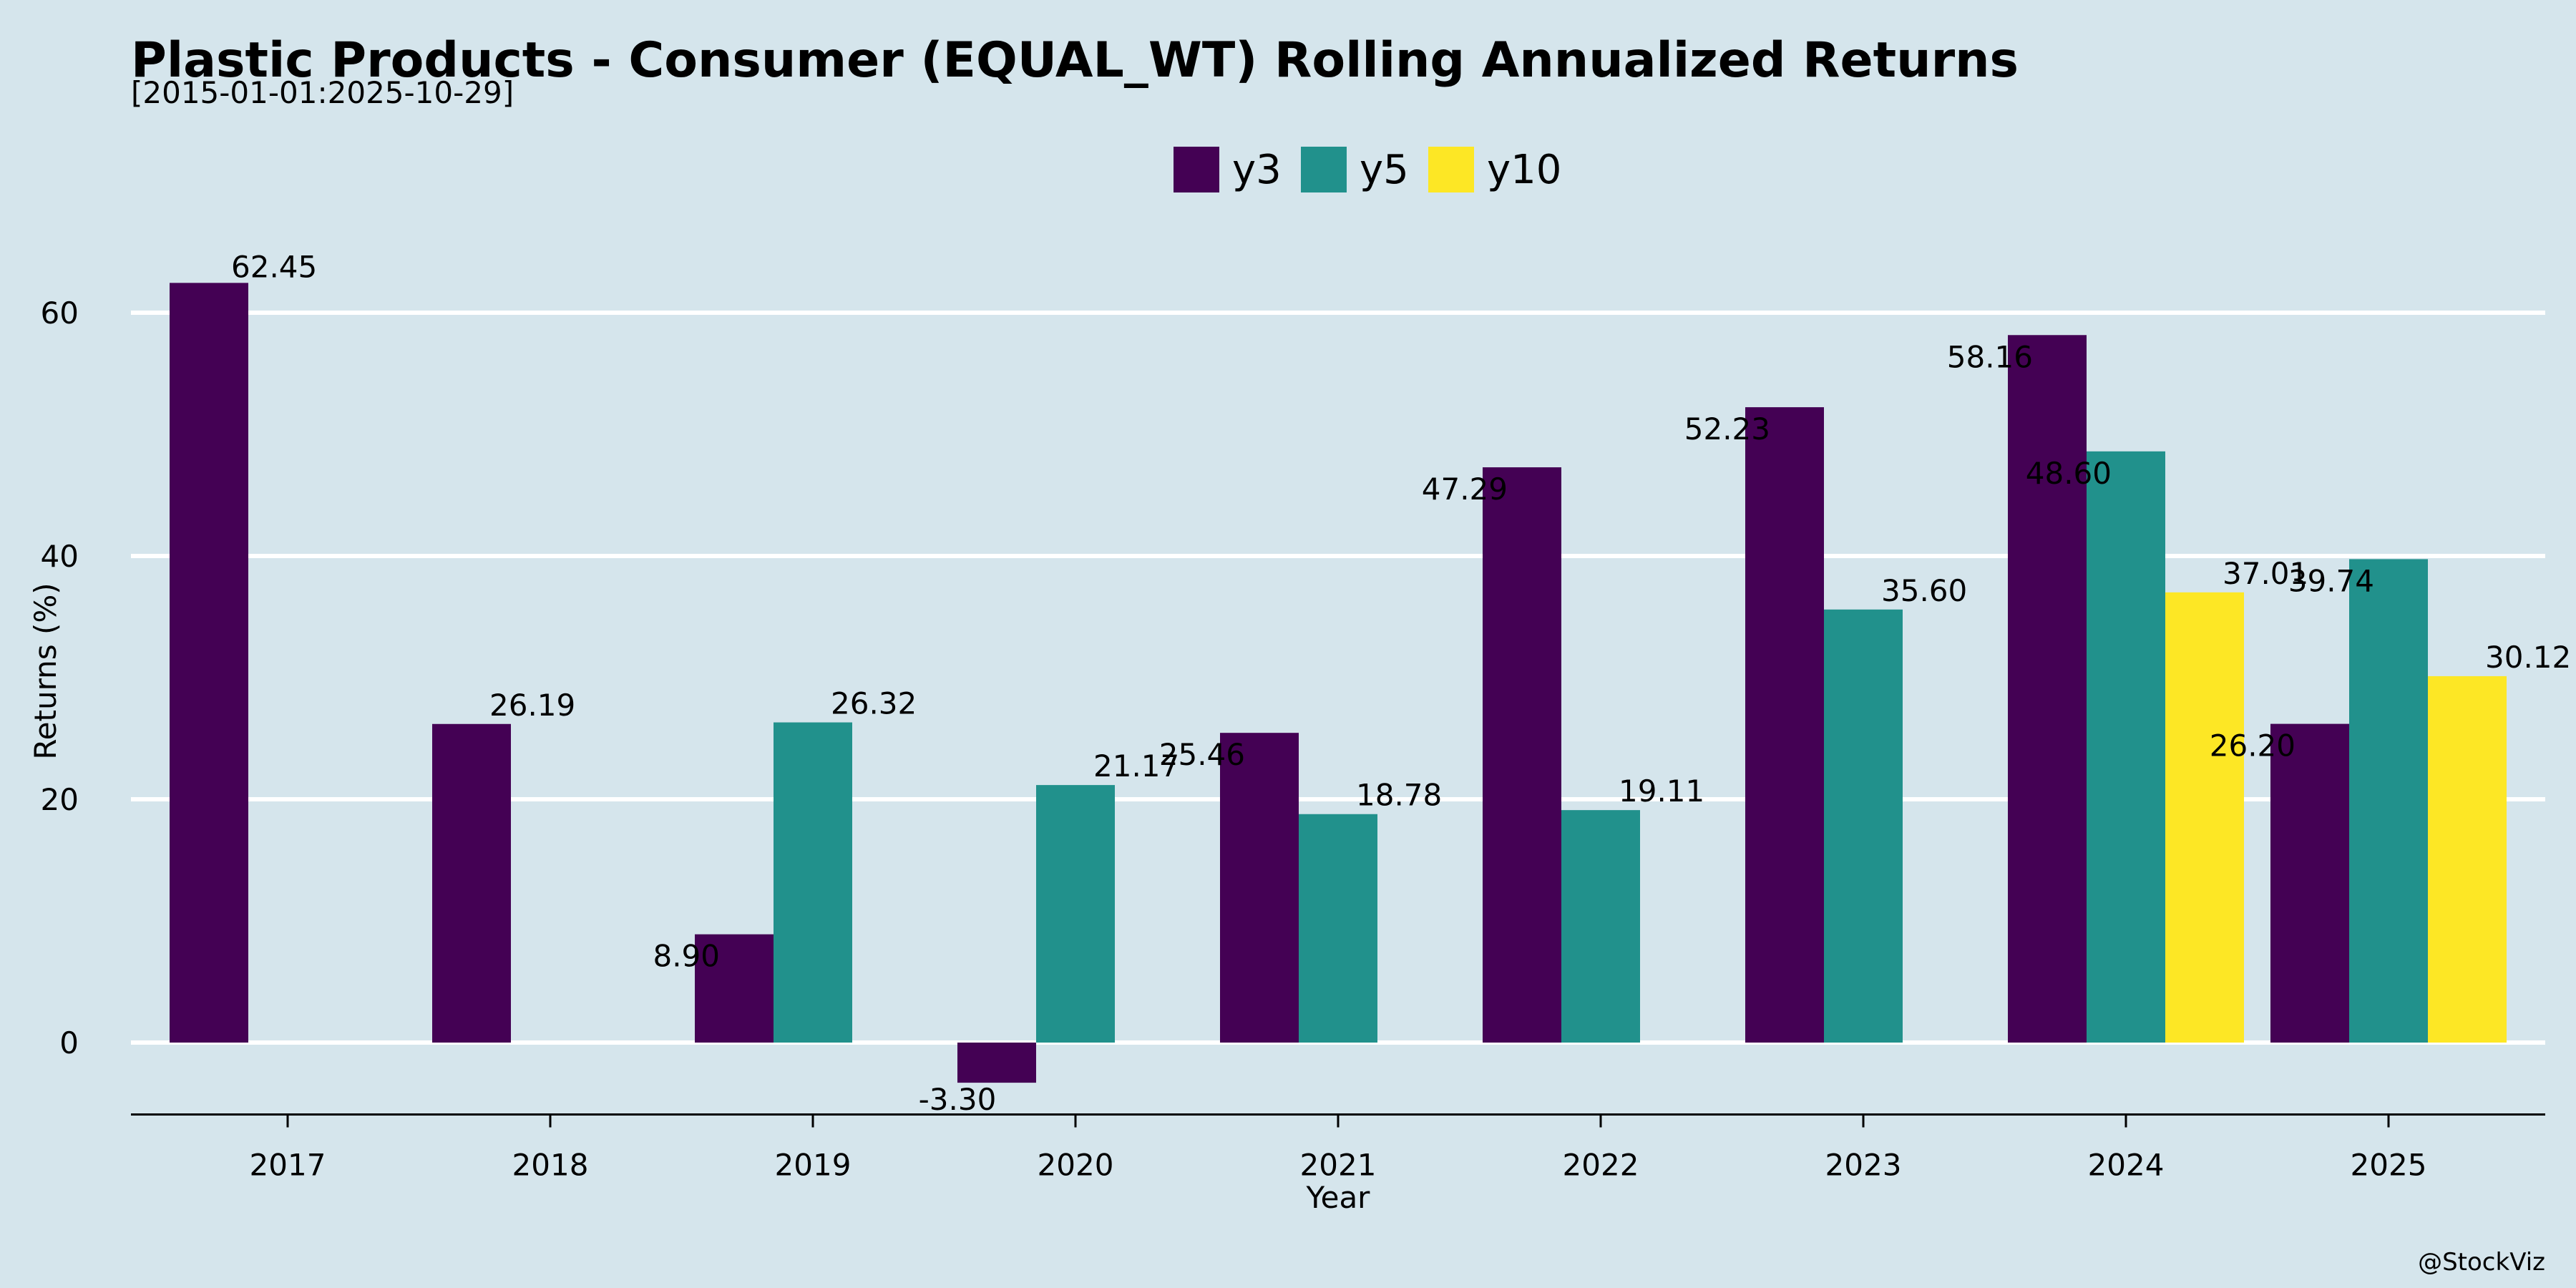  Describe the element at coordinates (1259, 888) in the screenshot. I see `bar-y3-2021` at that location.